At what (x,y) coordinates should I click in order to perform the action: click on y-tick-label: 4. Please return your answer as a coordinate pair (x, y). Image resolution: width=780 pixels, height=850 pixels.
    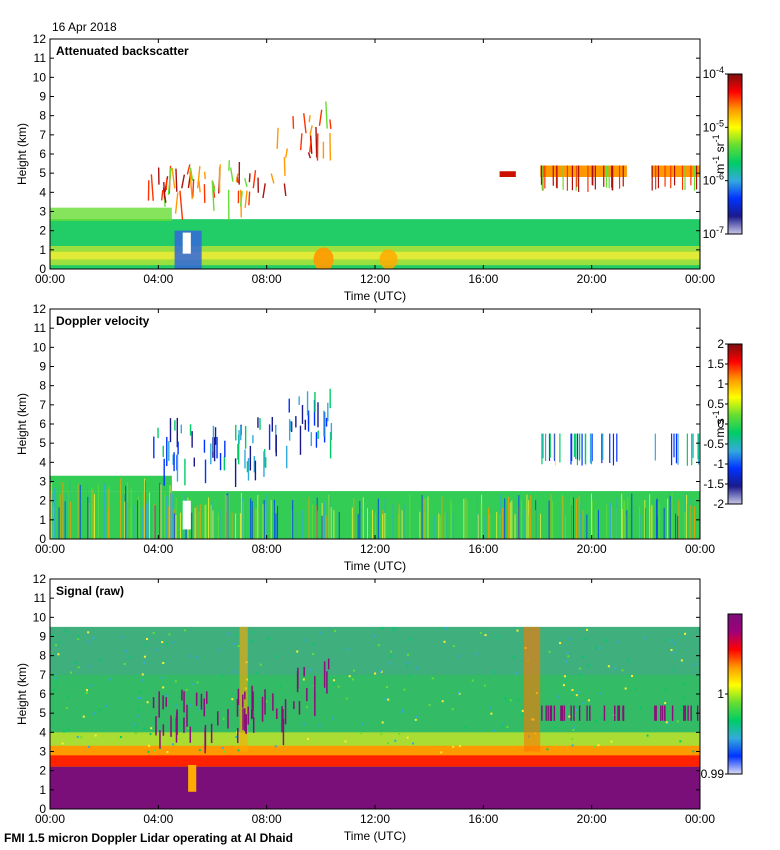
    Looking at the image, I should click on (42, 462).